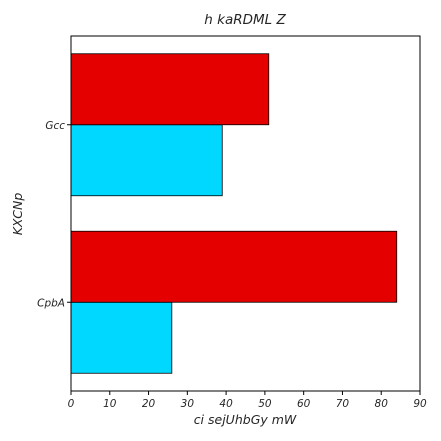  I want to click on chart-title: h kaRDML Z, so click(245, 20).